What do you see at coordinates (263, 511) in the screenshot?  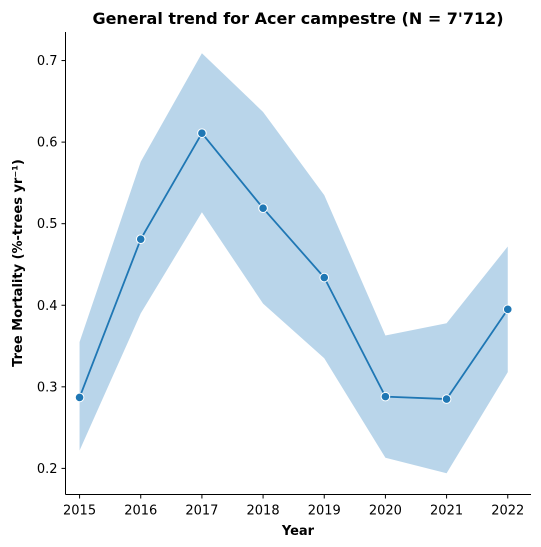 I see `x-tick-label: 2018` at bounding box center [263, 511].